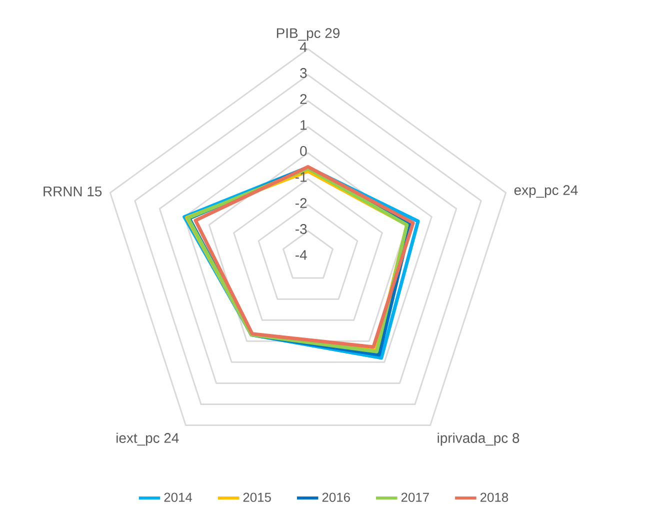 The height and width of the screenshot is (510, 648). Describe the element at coordinates (303, 151) in the screenshot. I see `y-tick-label: 0` at that location.